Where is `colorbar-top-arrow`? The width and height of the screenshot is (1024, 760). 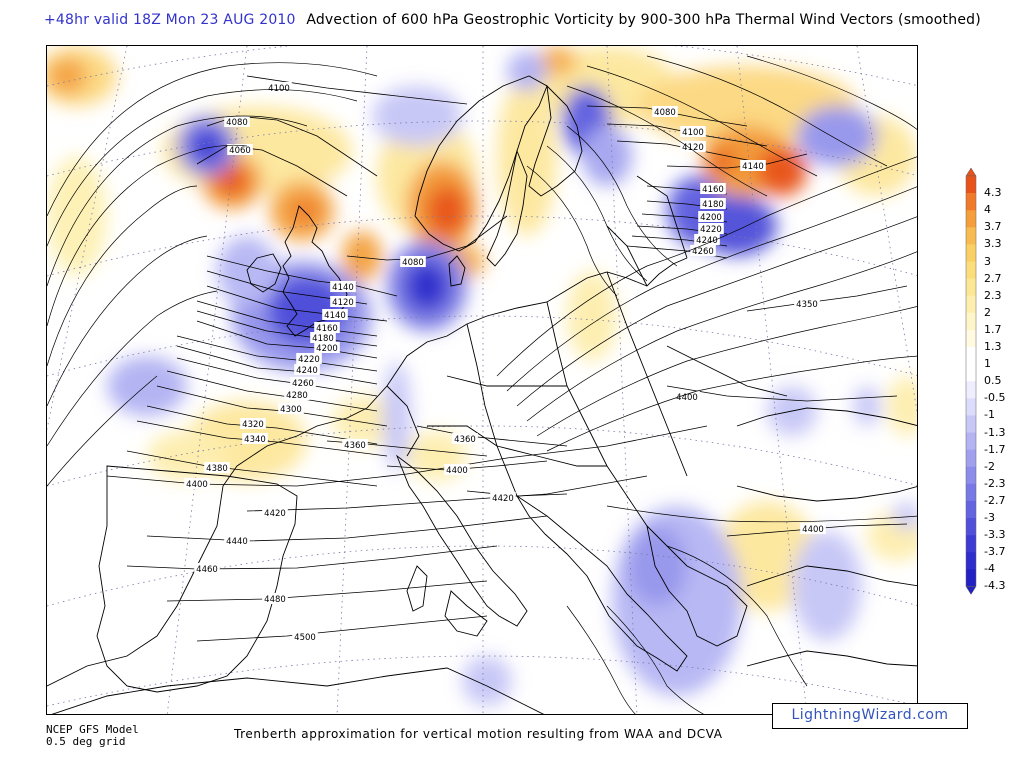
colorbar-top-arrow is located at coordinates (971, 172).